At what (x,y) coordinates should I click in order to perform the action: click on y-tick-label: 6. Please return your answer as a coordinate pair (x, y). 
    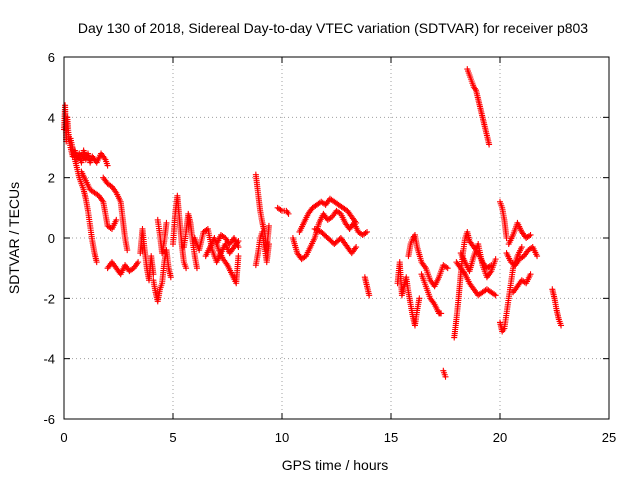
    Looking at the image, I should click on (51, 57).